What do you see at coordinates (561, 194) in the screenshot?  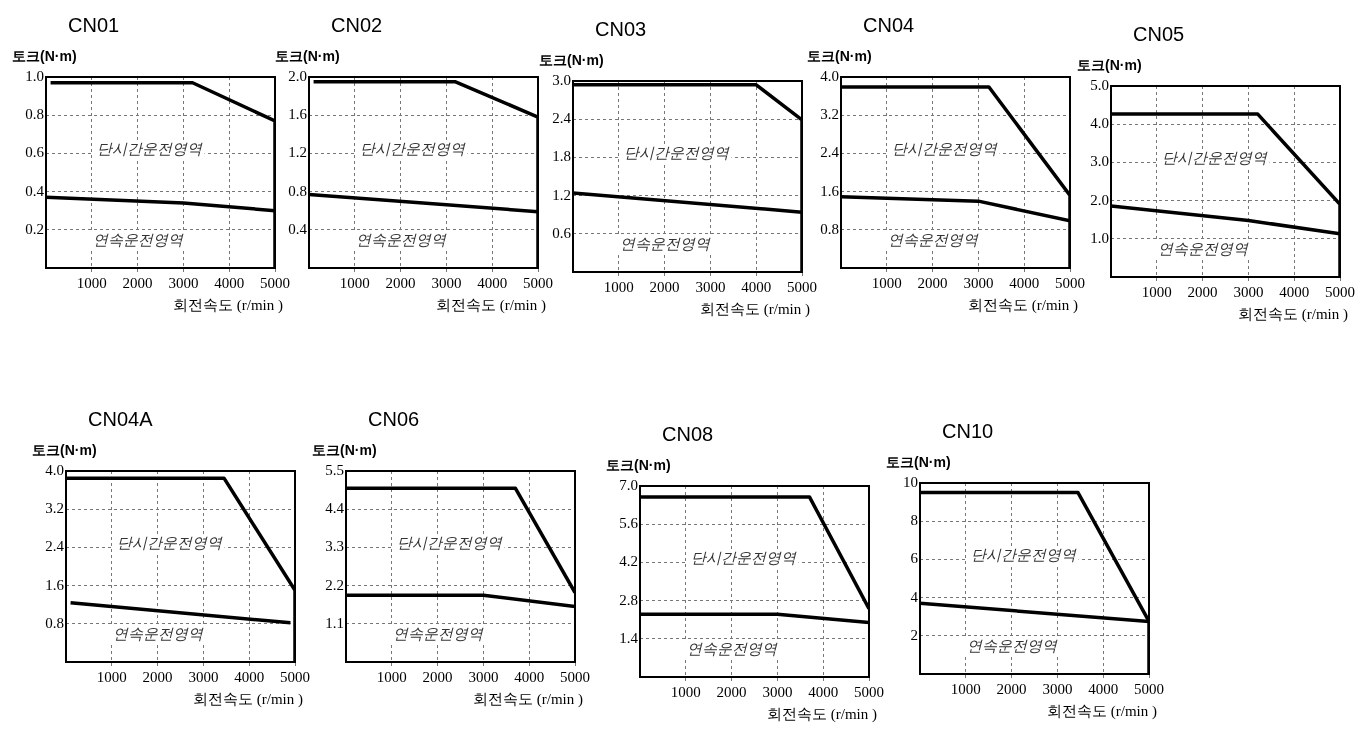 I see `y-tick-label: 1.2` at bounding box center [561, 194].